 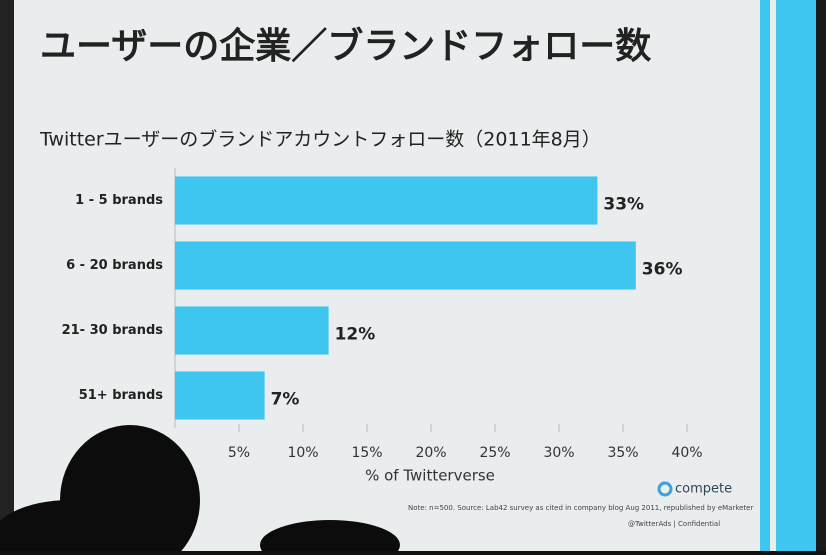 What do you see at coordinates (285, 400) in the screenshot?
I see `value-label: 7%` at bounding box center [285, 400].